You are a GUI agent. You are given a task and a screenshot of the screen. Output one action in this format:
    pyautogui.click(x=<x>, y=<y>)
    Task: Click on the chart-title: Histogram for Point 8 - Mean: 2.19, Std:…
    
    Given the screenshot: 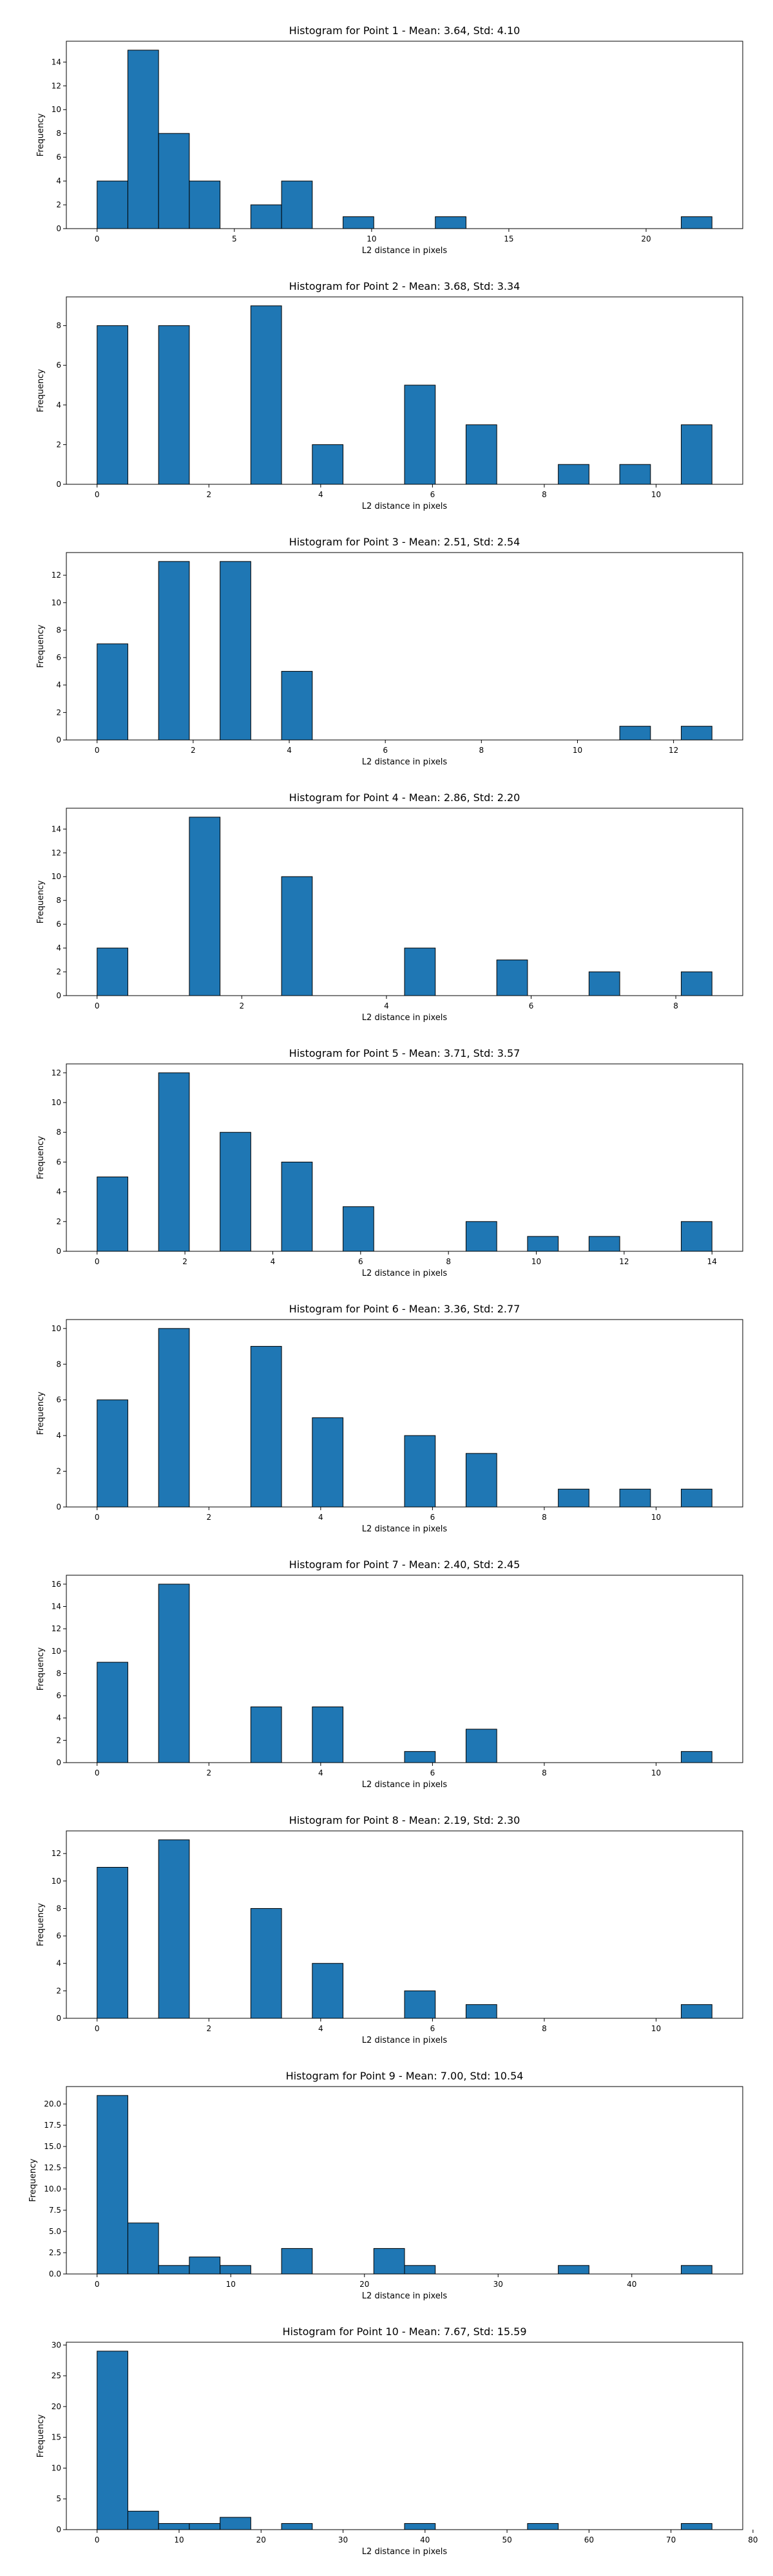 What is the action you would take?
    pyautogui.click(x=404, y=1820)
    